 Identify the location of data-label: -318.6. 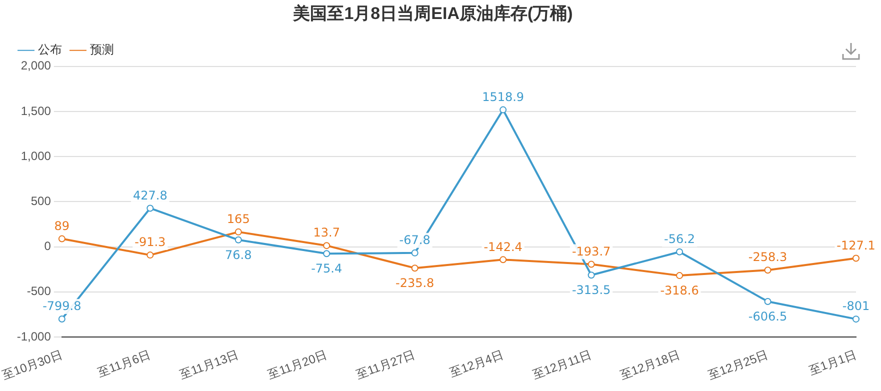
(679, 291).